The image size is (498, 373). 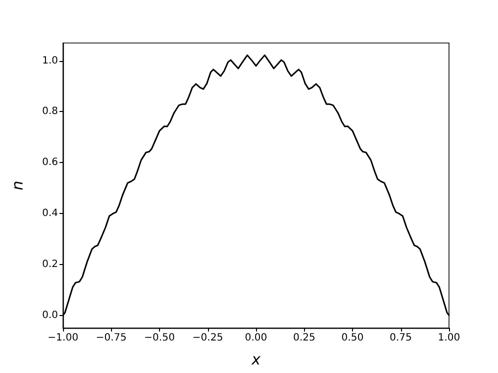 I want to click on y-tick-label: 0.2, so click(x=50, y=264).